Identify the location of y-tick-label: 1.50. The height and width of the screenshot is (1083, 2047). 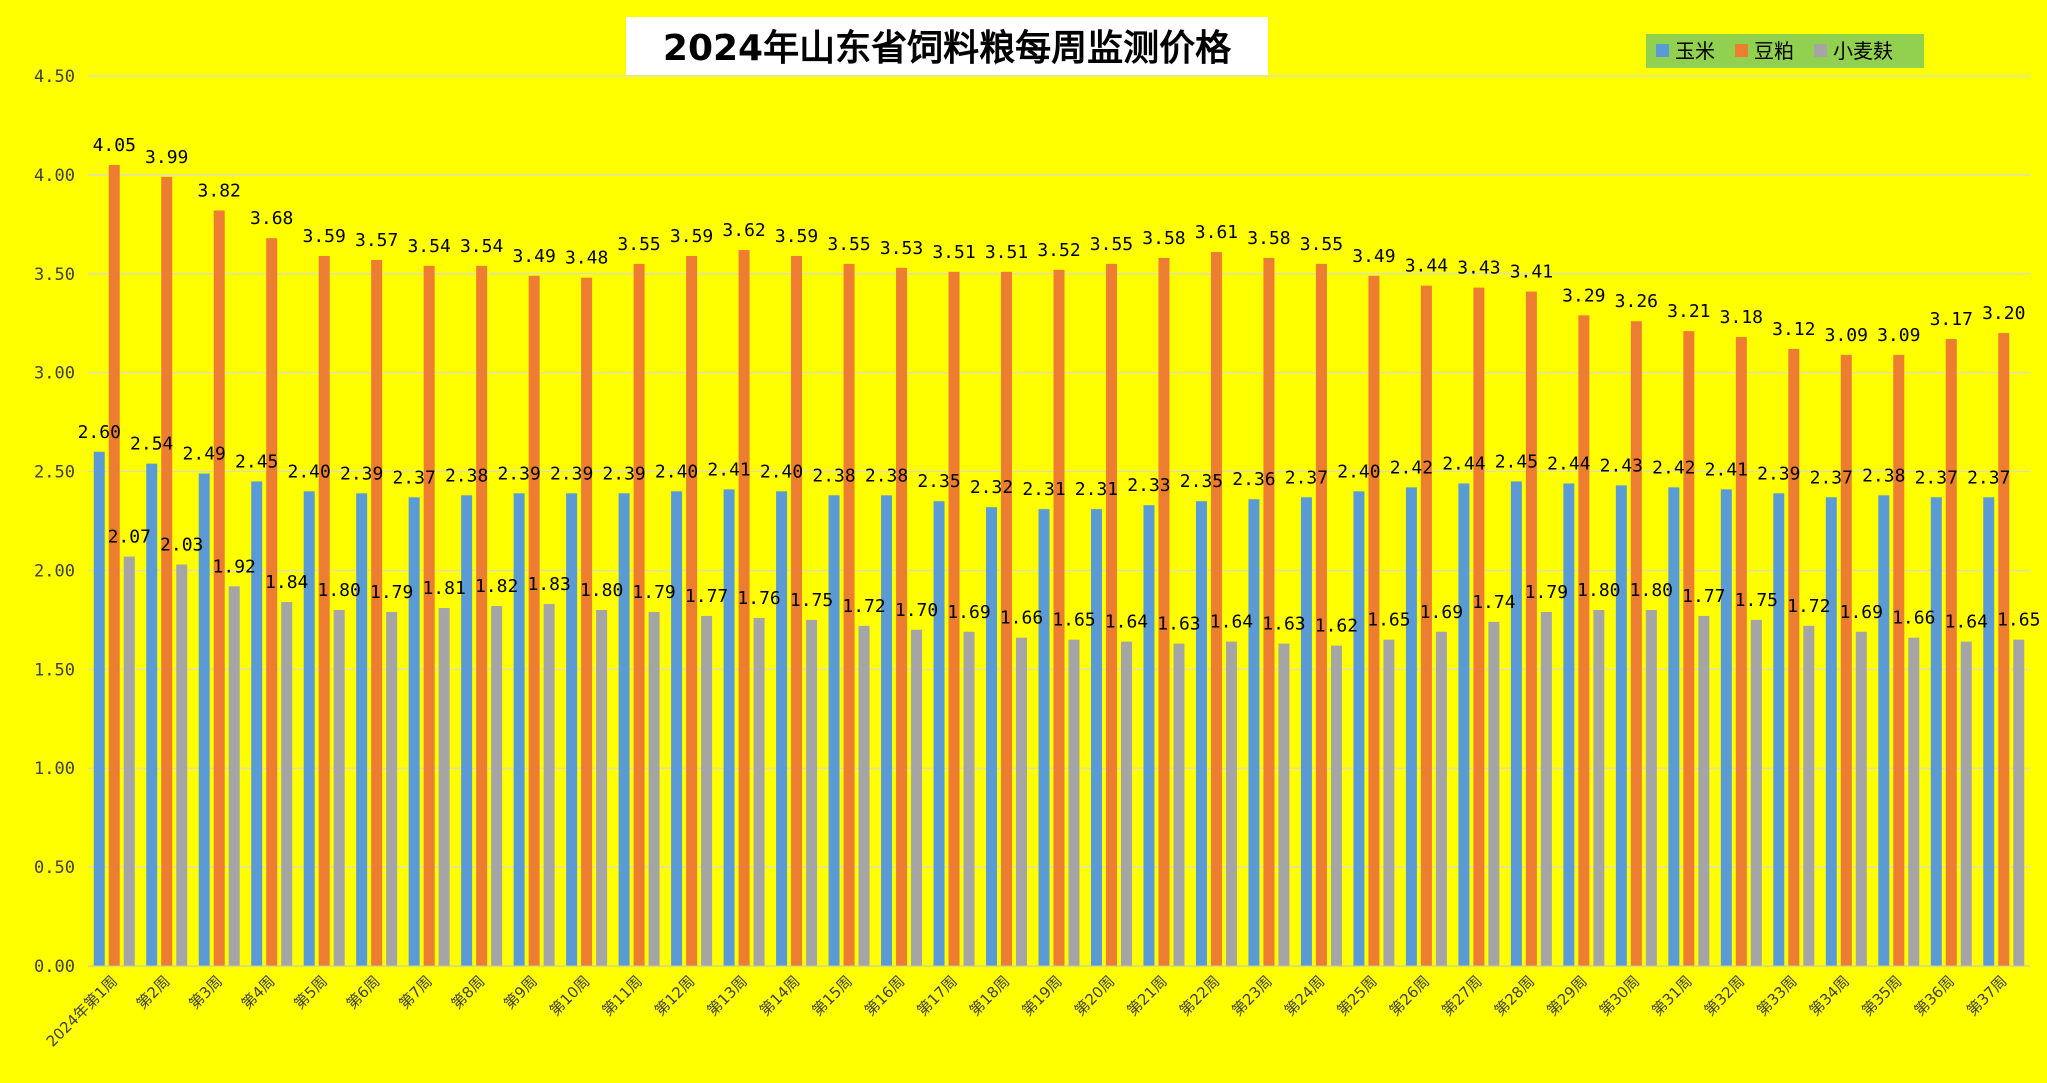
(54, 670).